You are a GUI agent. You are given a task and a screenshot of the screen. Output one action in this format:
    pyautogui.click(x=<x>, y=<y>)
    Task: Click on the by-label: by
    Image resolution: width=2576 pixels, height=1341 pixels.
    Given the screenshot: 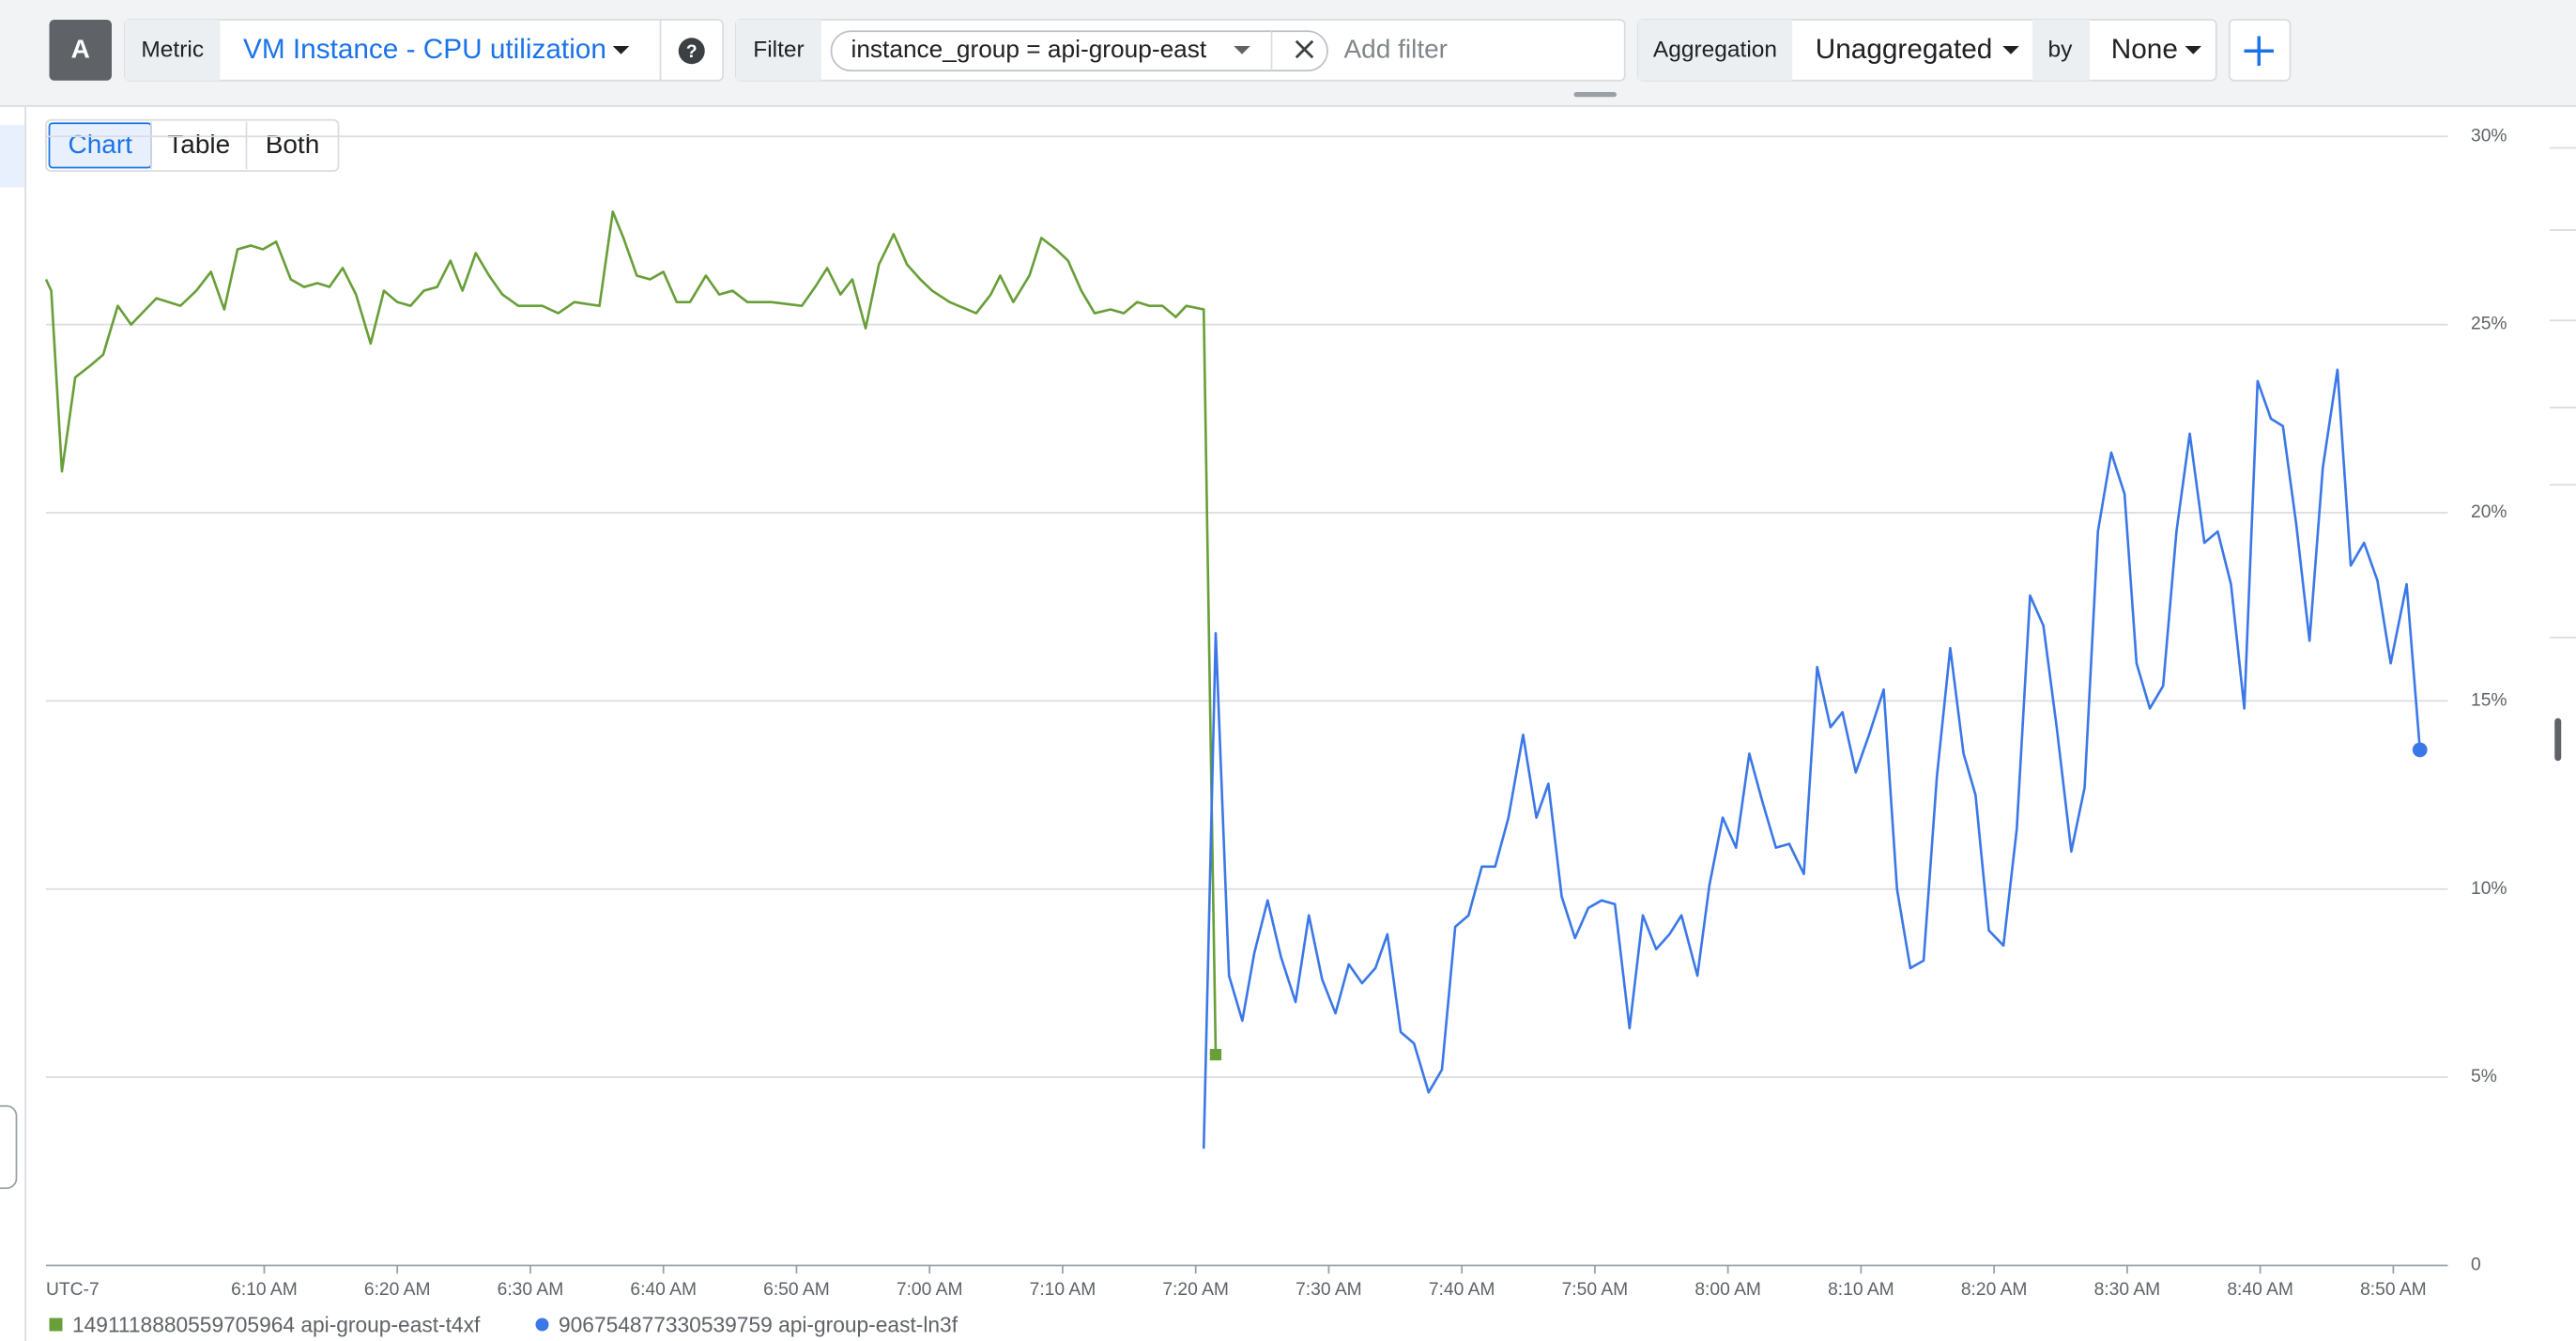 What is the action you would take?
    pyautogui.click(x=2061, y=51)
    